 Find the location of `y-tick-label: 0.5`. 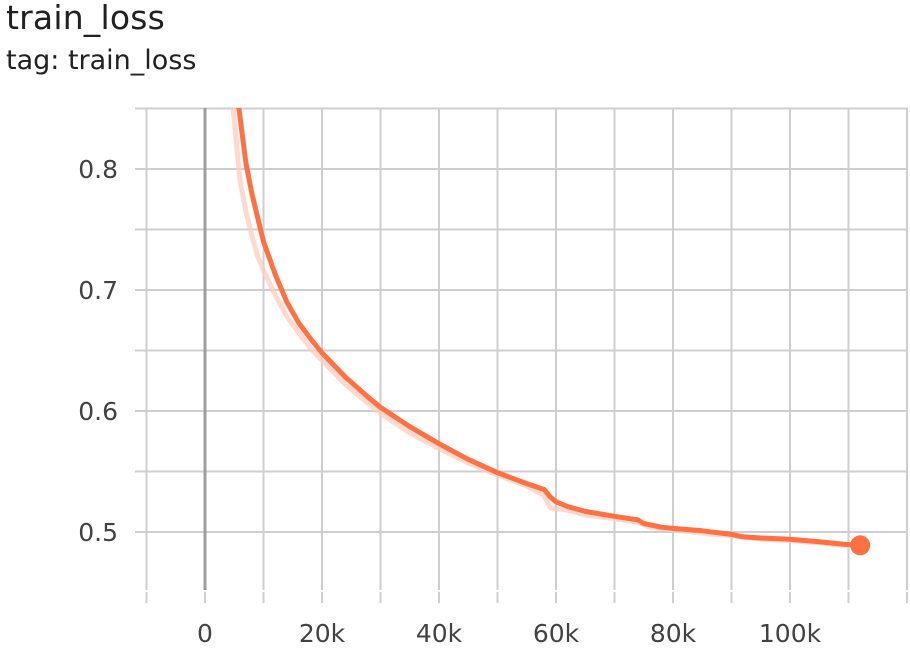

y-tick-label: 0.5 is located at coordinates (98, 532).